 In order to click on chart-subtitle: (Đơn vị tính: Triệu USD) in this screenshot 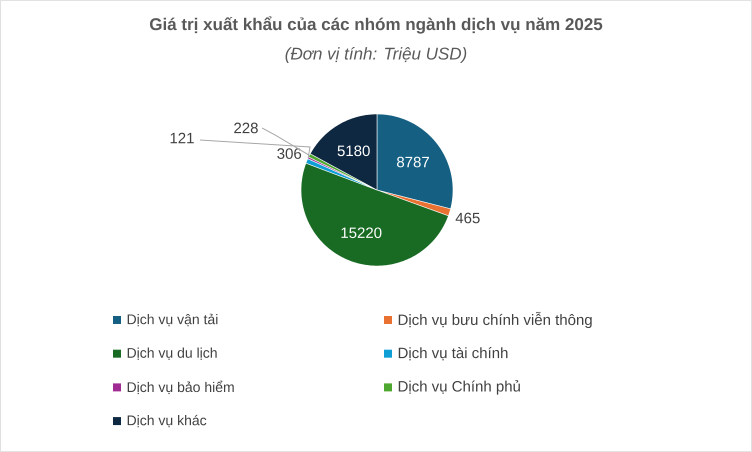, I will do `click(376, 55)`.